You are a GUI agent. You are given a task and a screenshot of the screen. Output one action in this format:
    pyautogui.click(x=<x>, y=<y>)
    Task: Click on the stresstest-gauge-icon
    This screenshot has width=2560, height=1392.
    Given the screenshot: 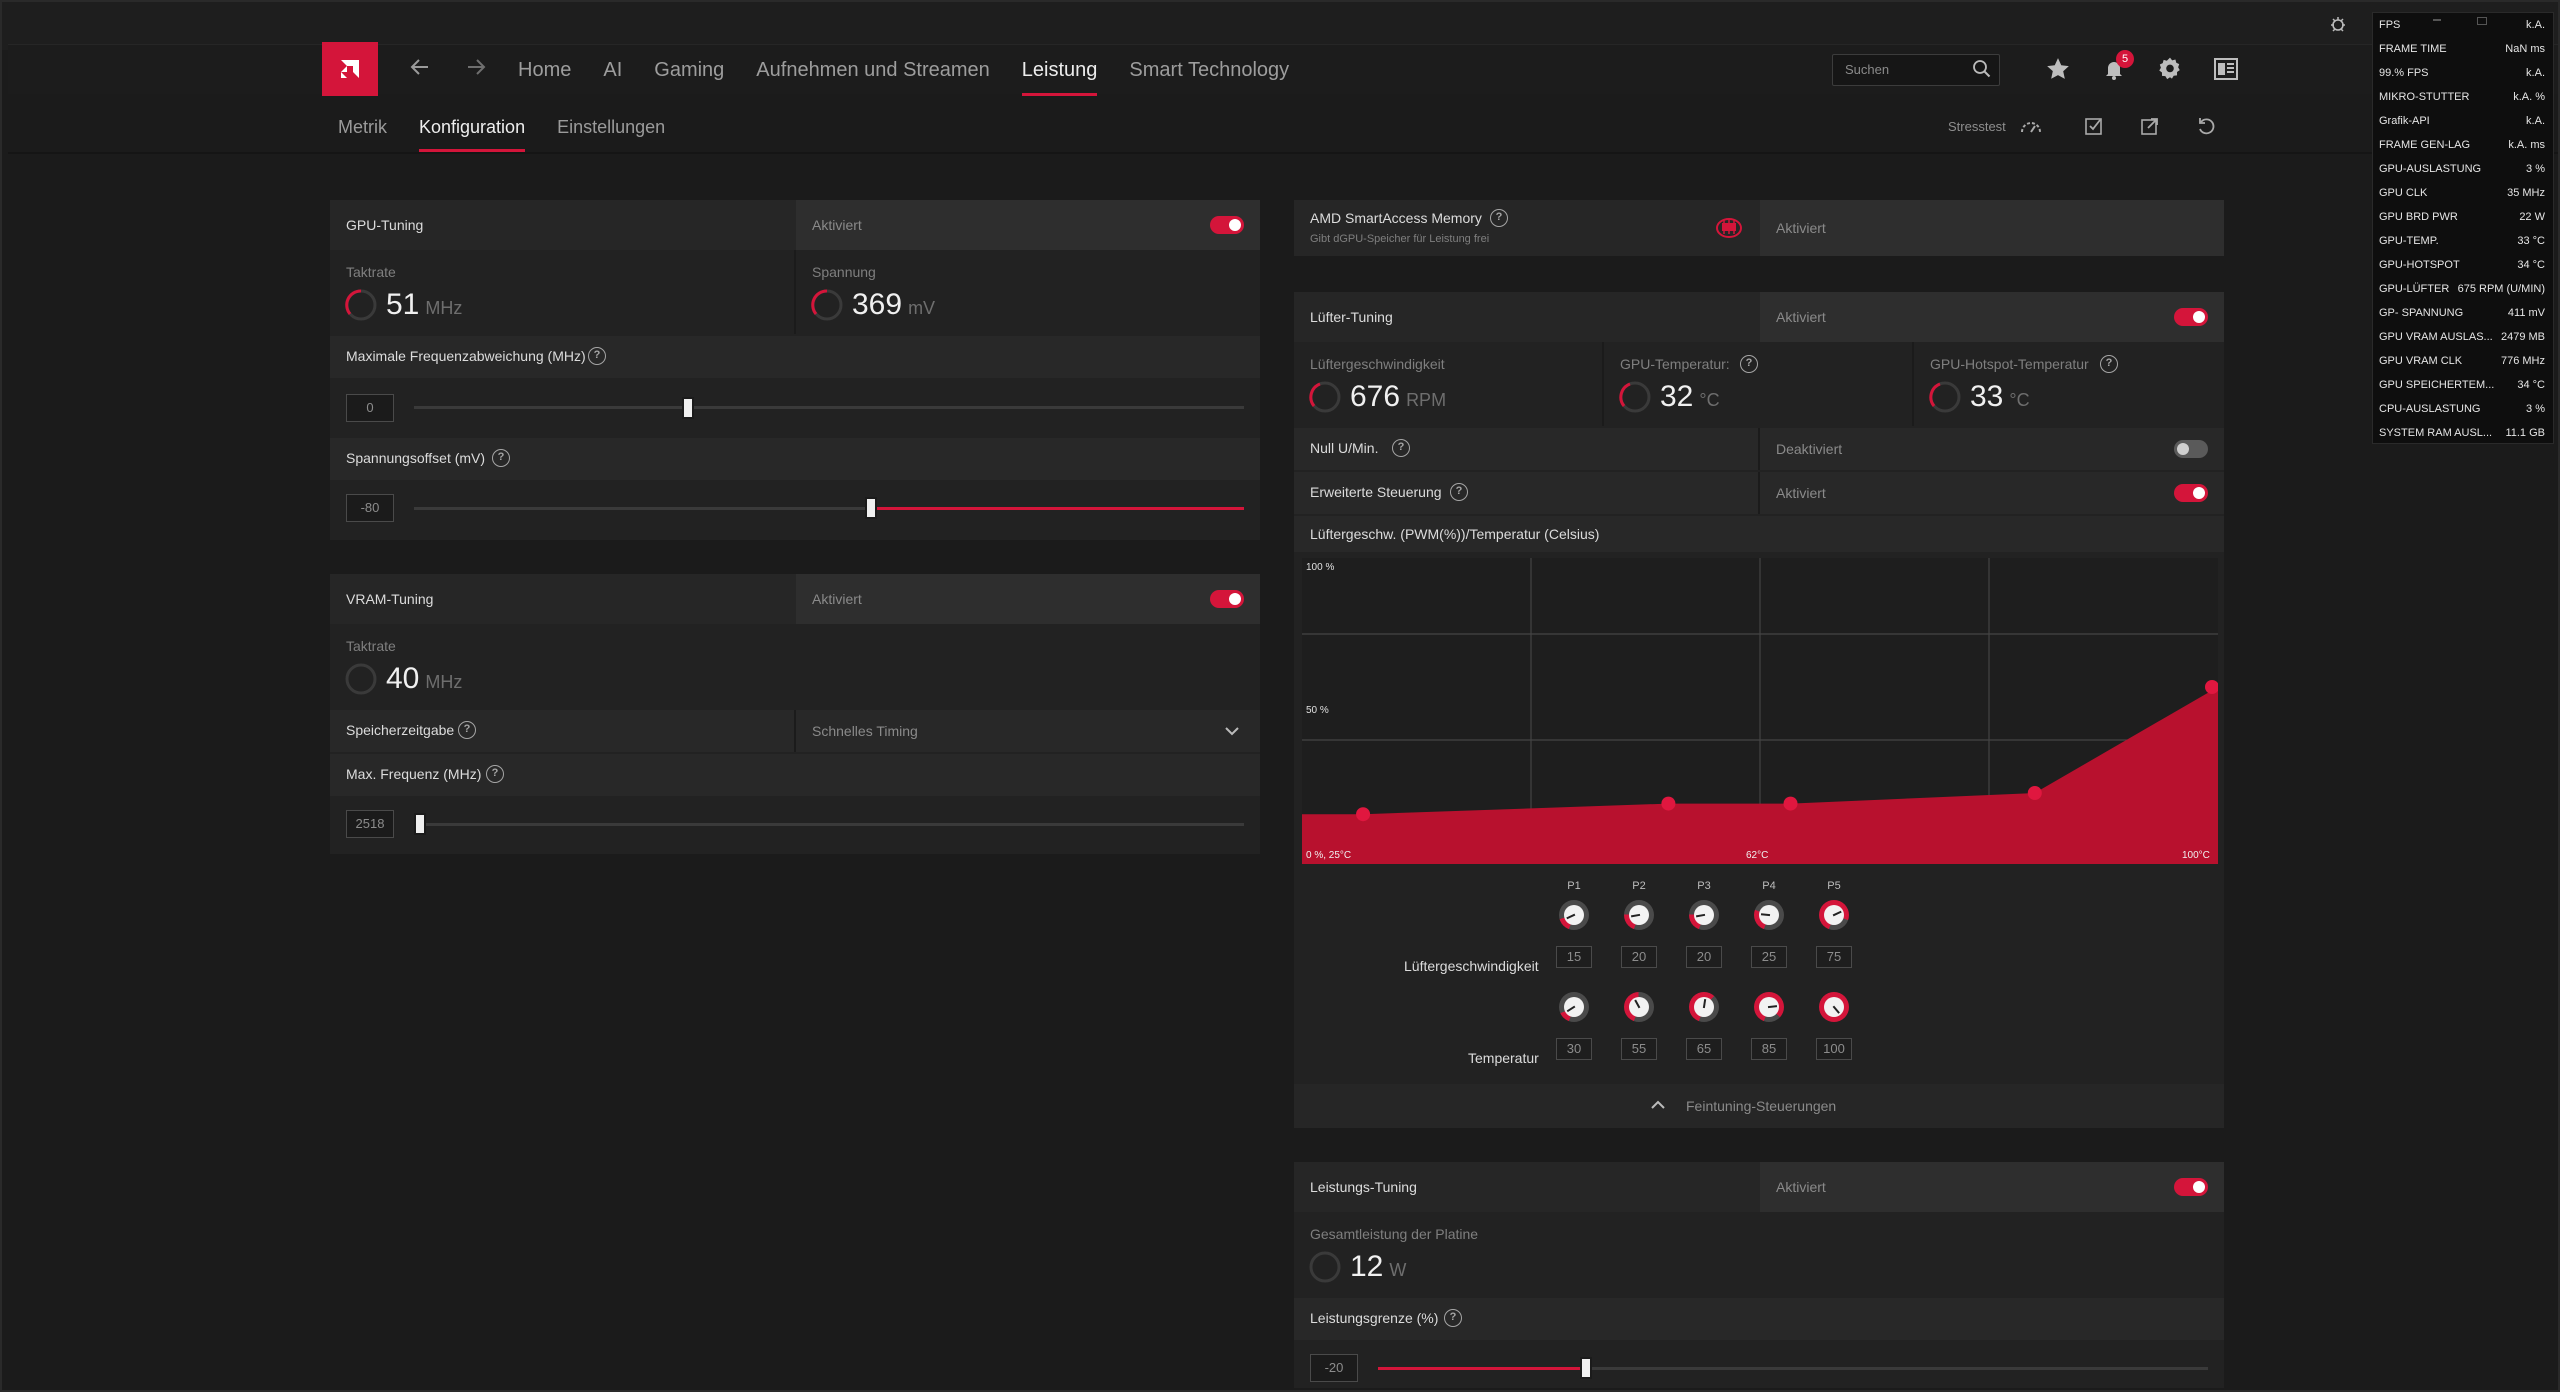 What is the action you would take?
    pyautogui.click(x=2031, y=126)
    